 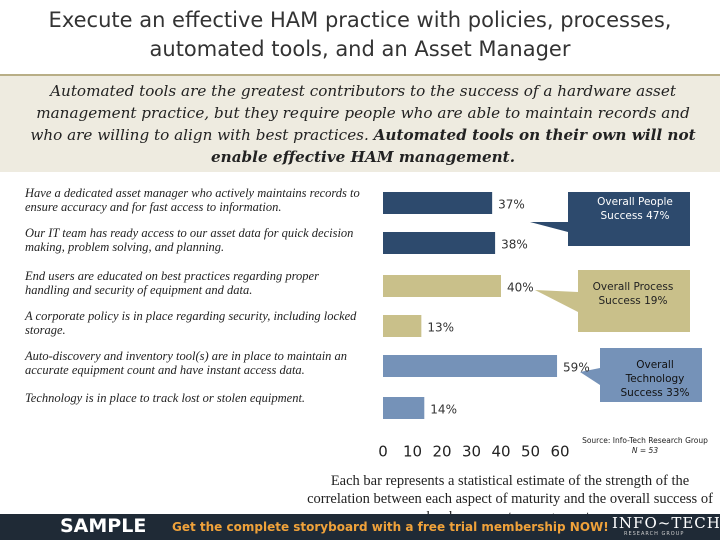 What do you see at coordinates (441, 452) in the screenshot?
I see `x-tick-label: 20` at bounding box center [441, 452].